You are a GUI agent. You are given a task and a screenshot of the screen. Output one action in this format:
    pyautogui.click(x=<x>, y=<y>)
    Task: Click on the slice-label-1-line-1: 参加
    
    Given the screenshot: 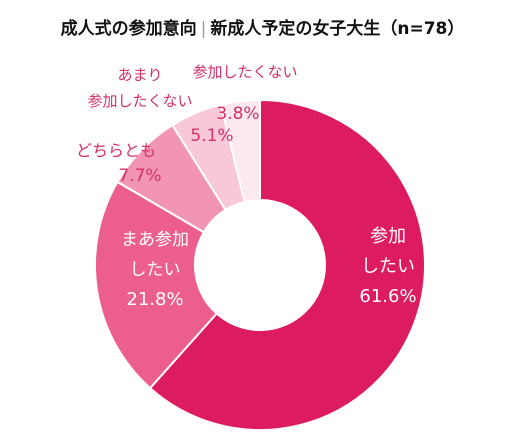 What is the action you would take?
    pyautogui.click(x=388, y=236)
    